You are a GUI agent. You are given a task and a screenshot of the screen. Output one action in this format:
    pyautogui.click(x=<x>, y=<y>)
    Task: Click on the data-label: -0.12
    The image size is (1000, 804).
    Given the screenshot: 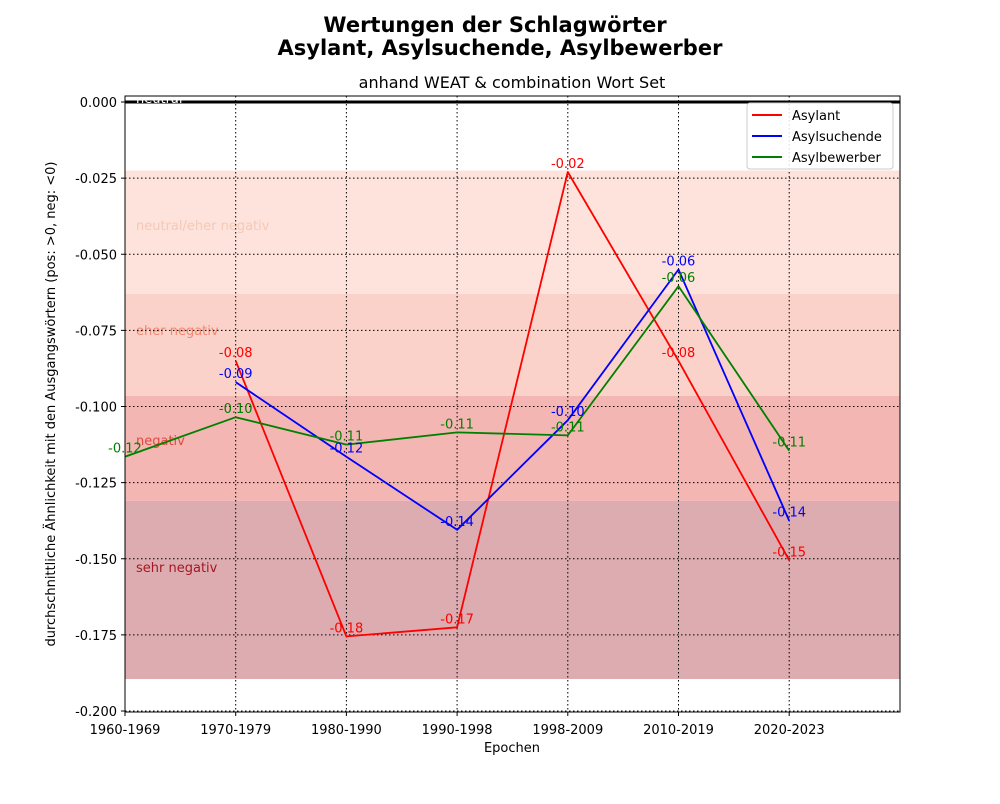 What is the action you would take?
    pyautogui.click(x=347, y=449)
    